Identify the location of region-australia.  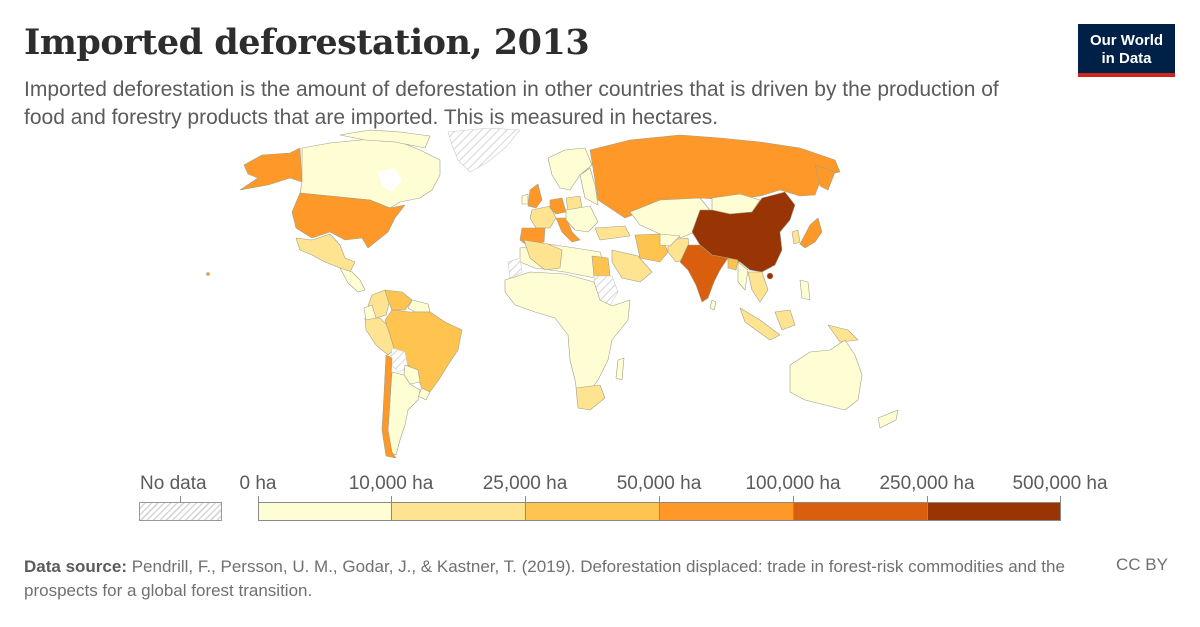
(826, 375).